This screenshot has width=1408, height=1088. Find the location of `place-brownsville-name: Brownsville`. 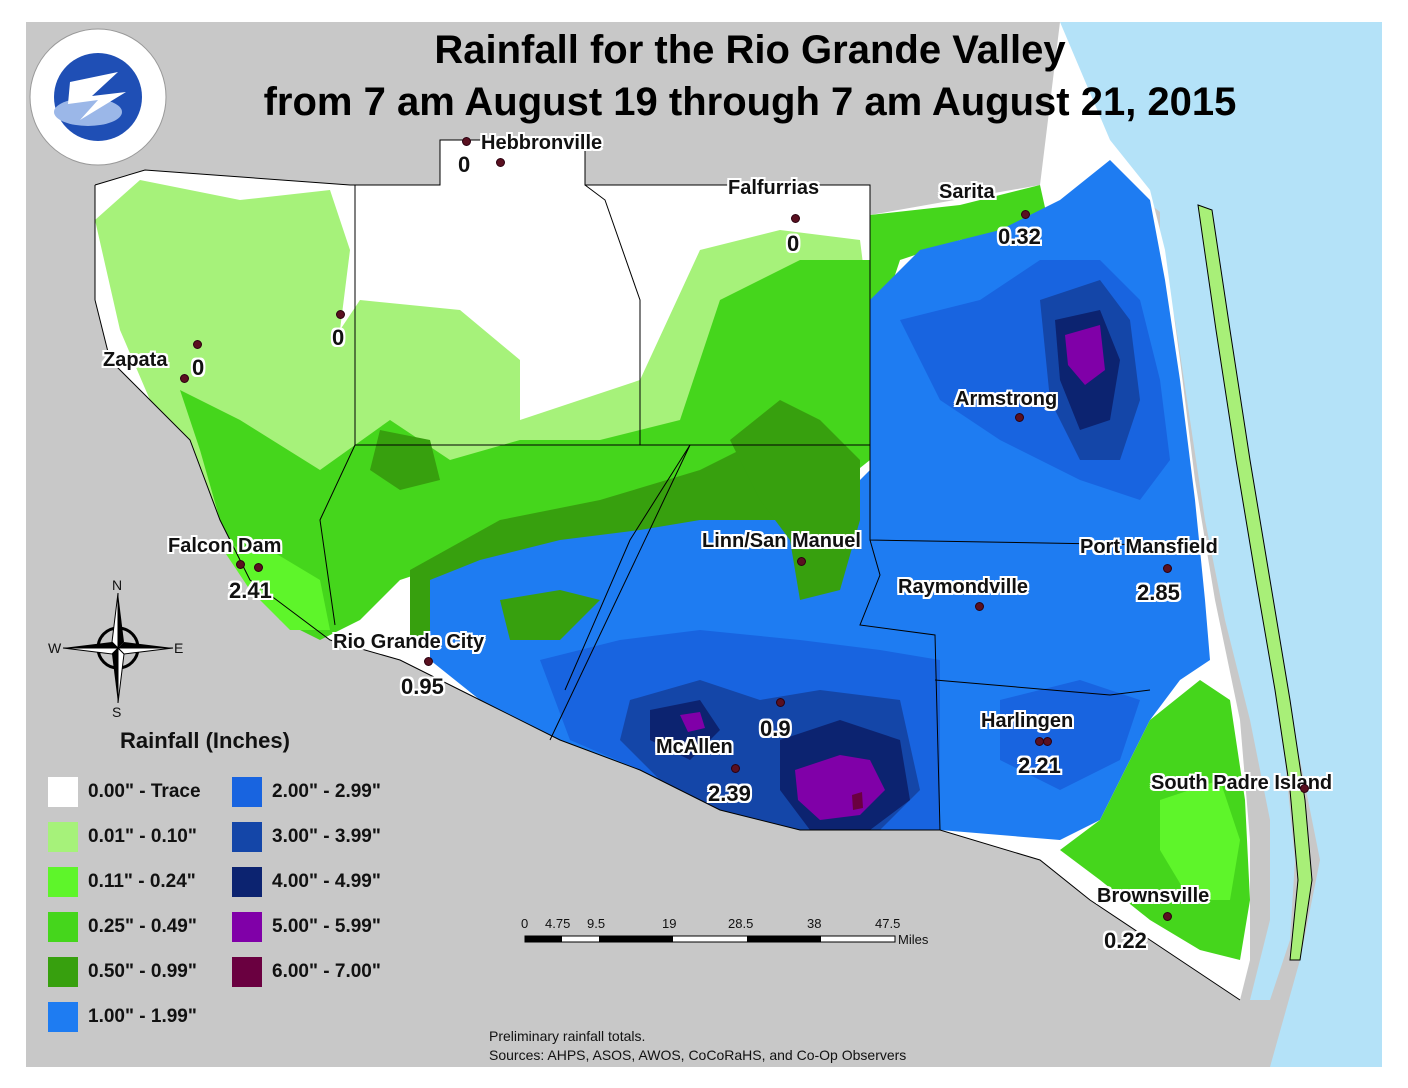

place-brownsville-name: Brownsville is located at coordinates (1153, 896).